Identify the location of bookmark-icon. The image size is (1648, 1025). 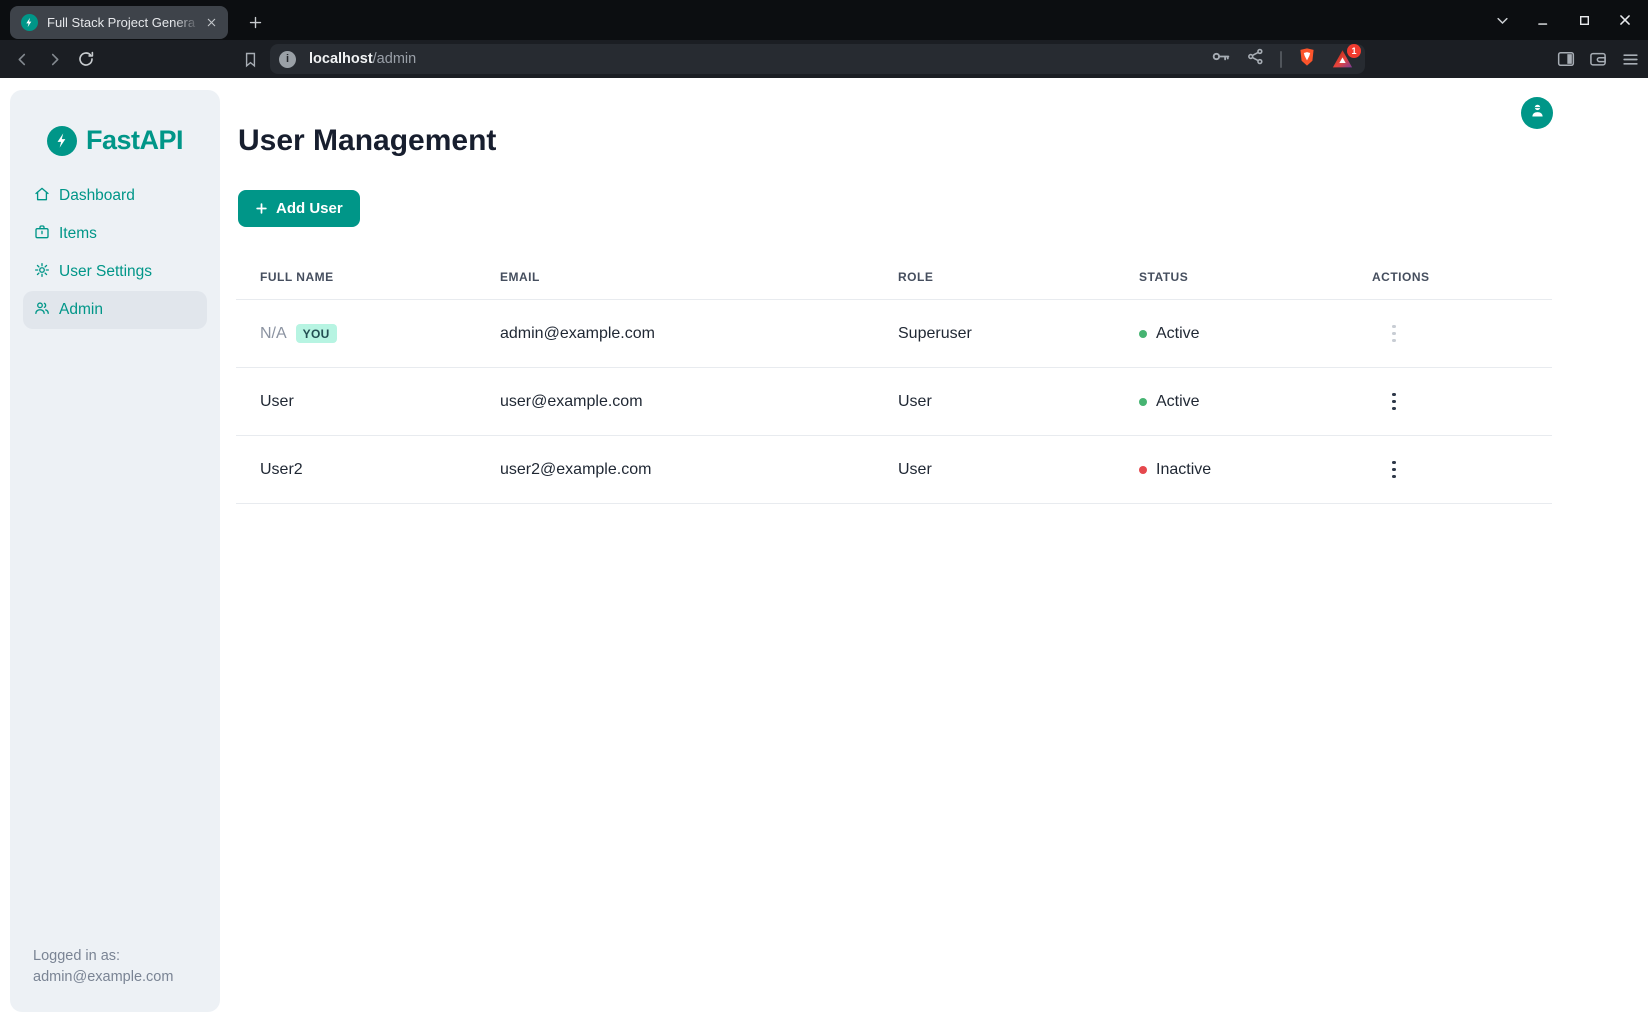
(250, 59).